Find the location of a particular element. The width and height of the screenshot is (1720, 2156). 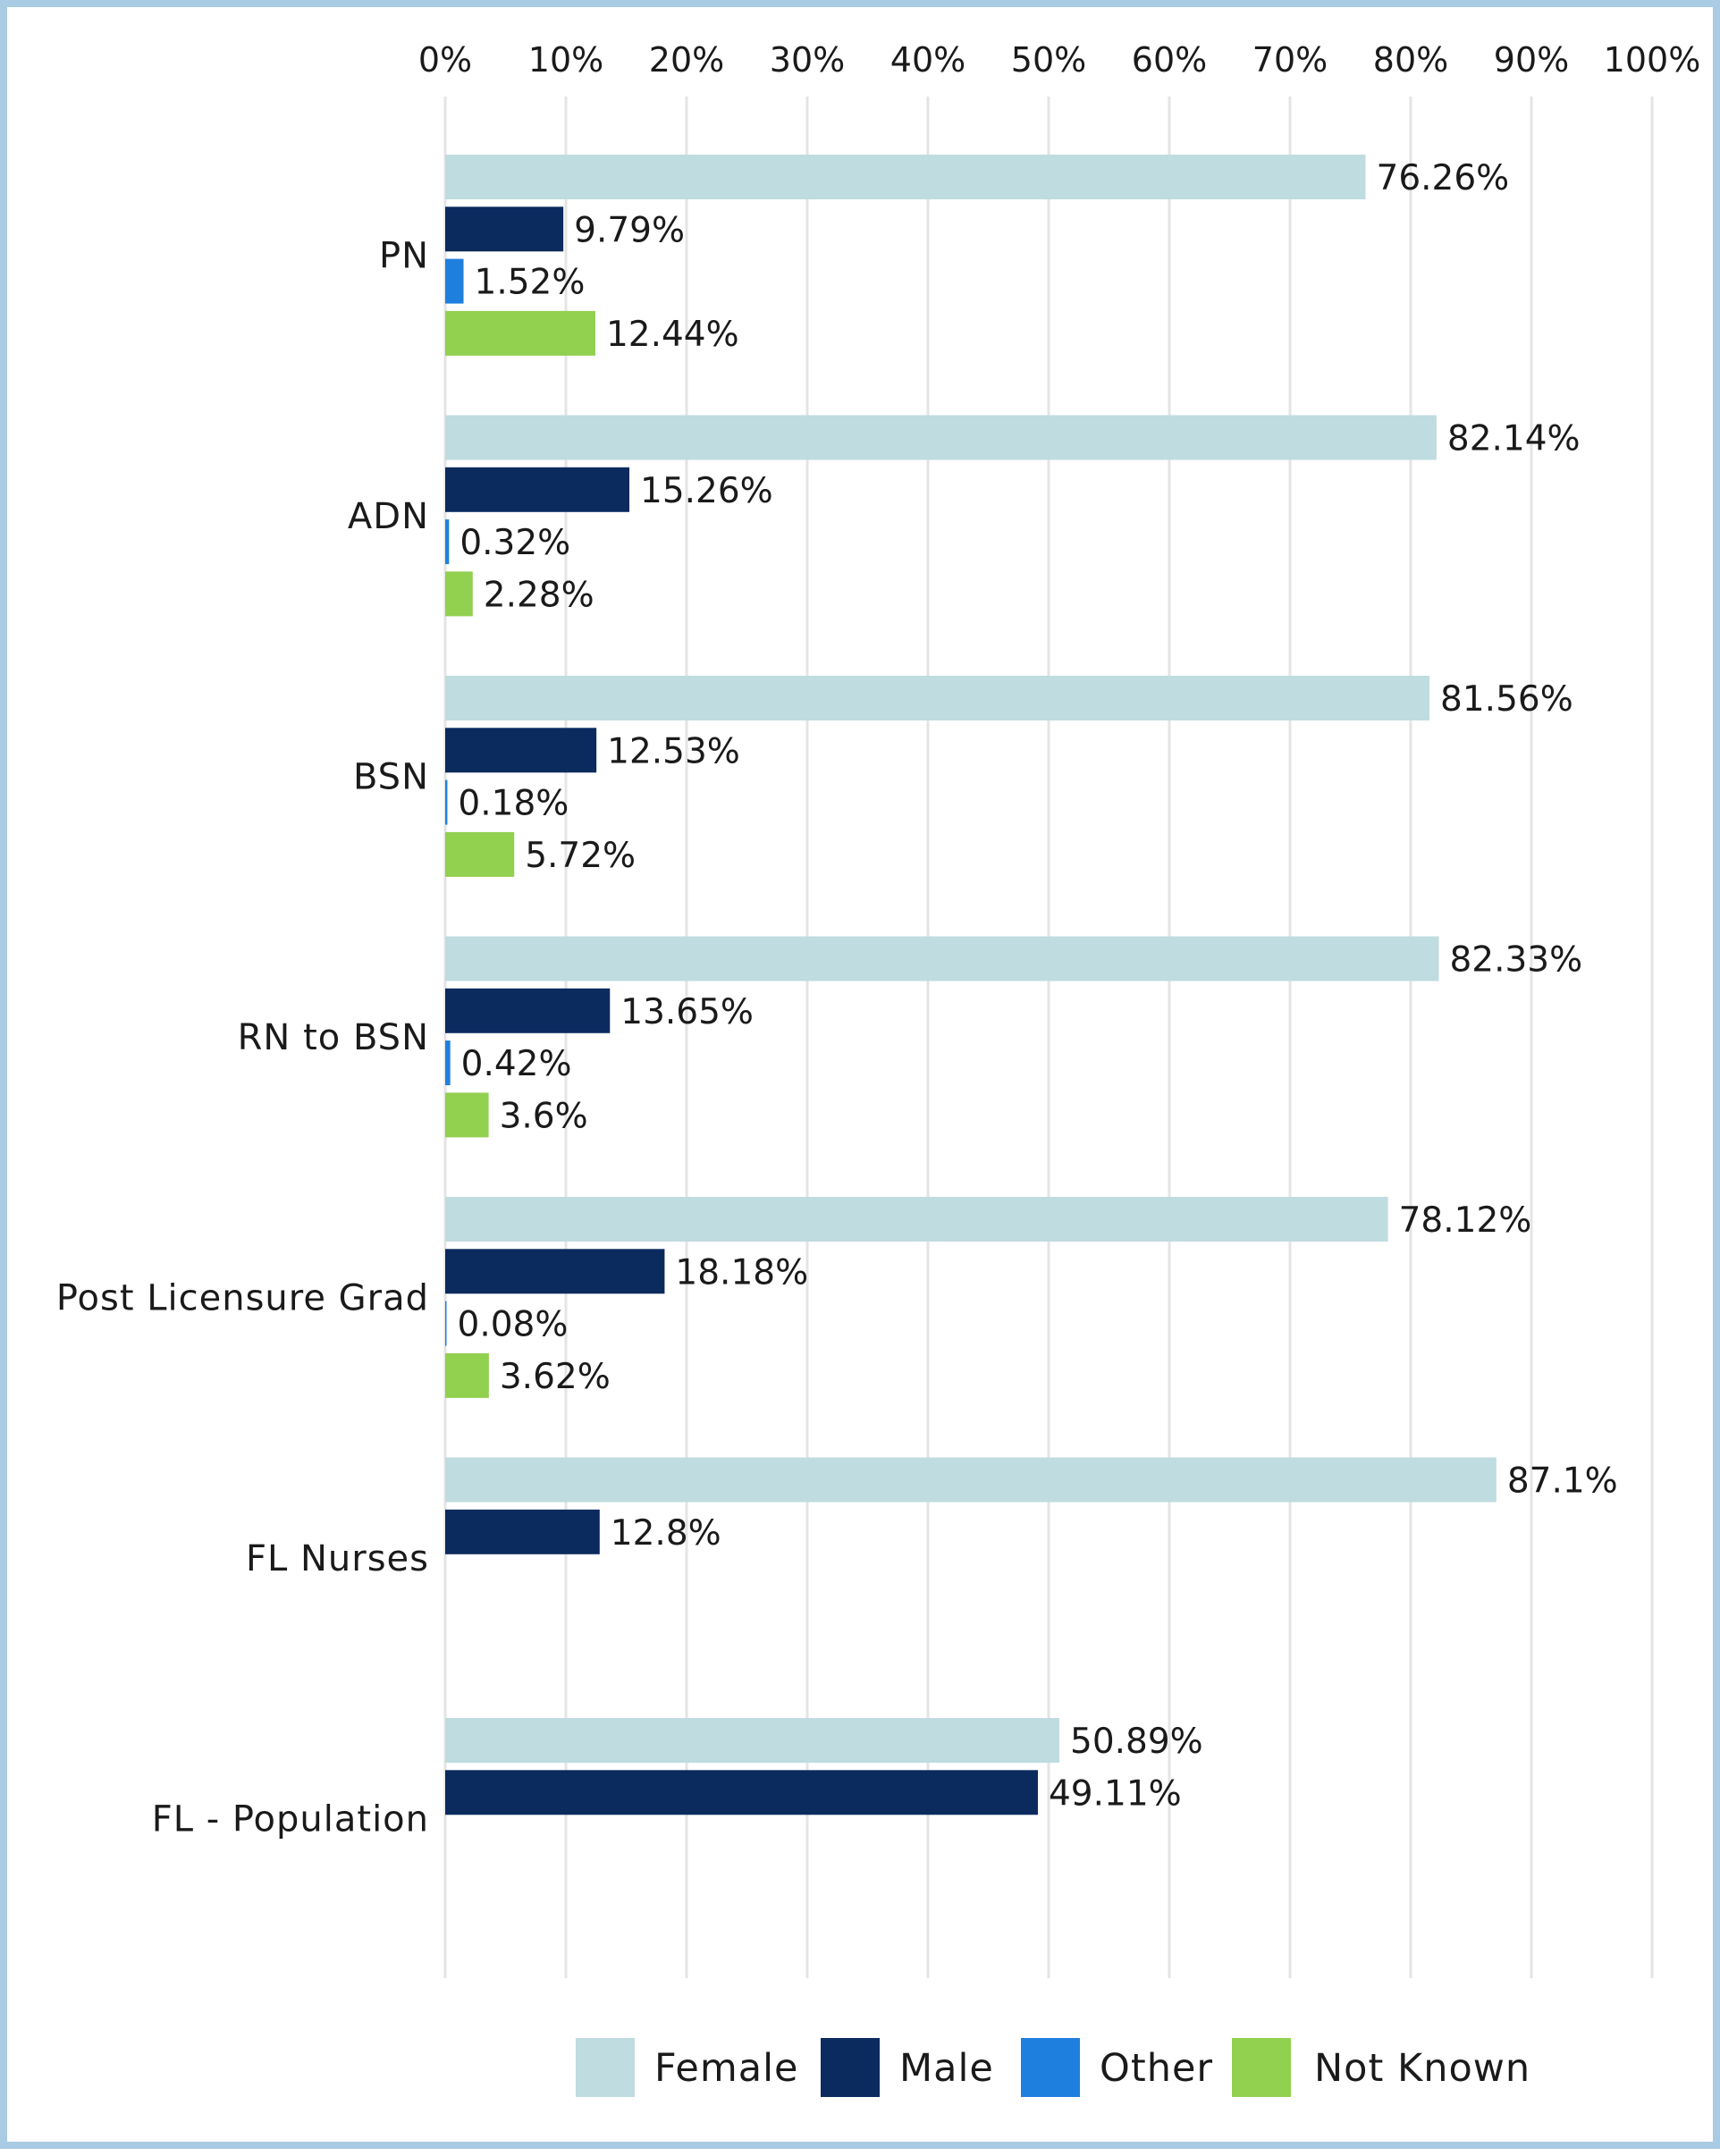

data-label-adn-other: 0.32% is located at coordinates (515, 543).